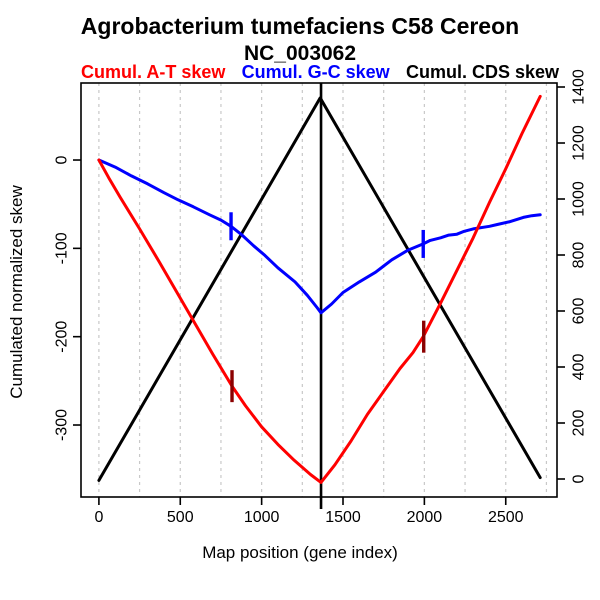 The width and height of the screenshot is (600, 600). I want to click on y-right-tick-label: 600, so click(579, 311).